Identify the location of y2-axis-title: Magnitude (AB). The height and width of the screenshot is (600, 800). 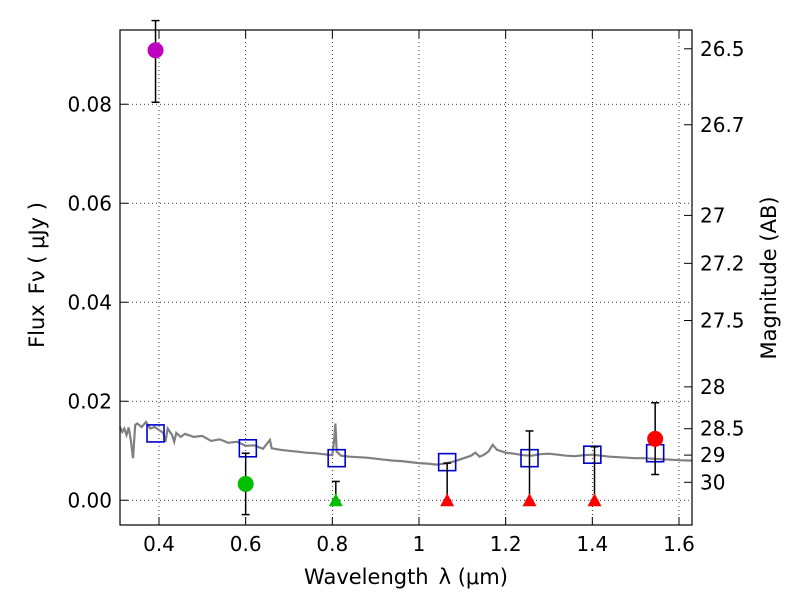
(769, 277).